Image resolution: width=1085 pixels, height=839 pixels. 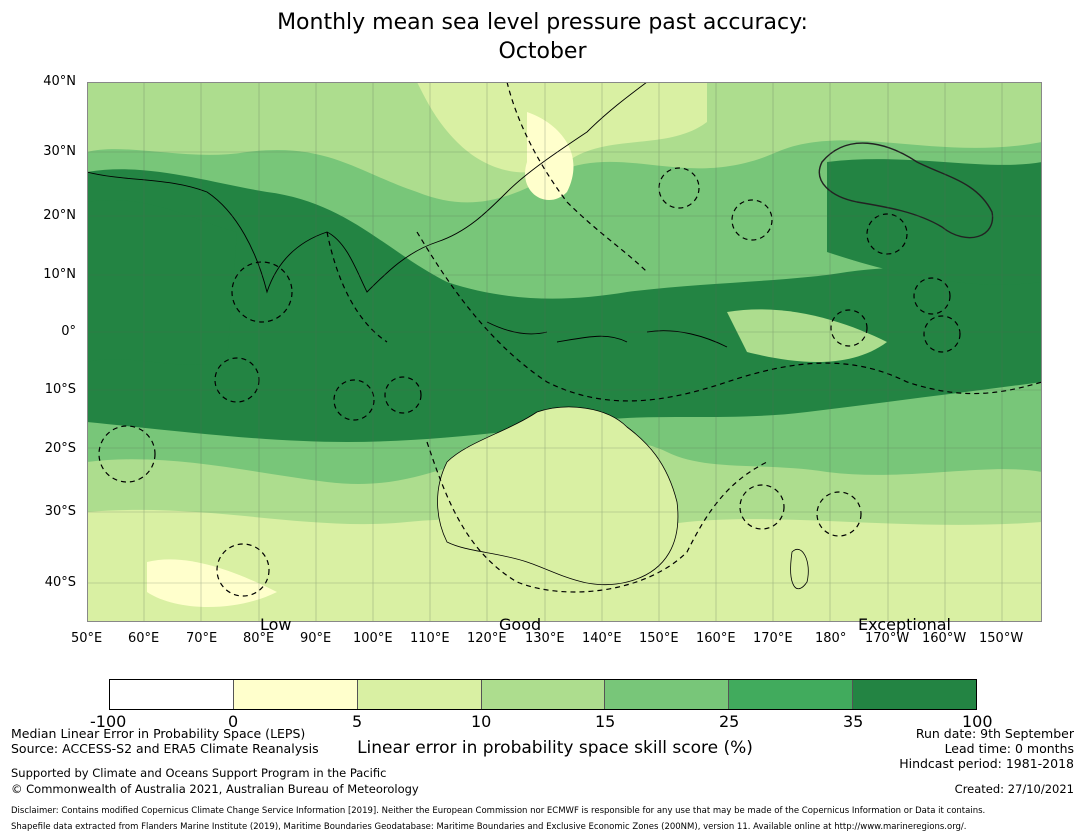 I want to click on equatorial-pacific-light-region, so click(x=807, y=335).